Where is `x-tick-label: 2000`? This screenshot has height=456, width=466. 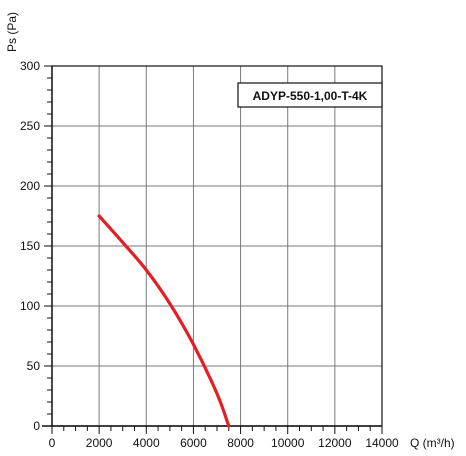 x-tick-label: 2000 is located at coordinates (99, 443).